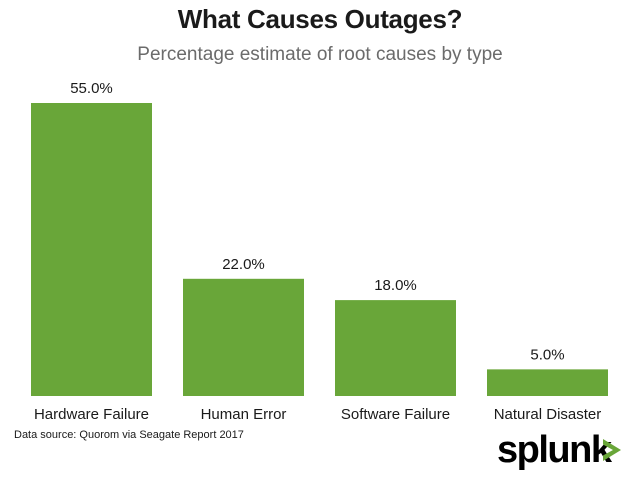 The height and width of the screenshot is (479, 640). What do you see at coordinates (91, 414) in the screenshot?
I see `category-label-0: Hardware Failure` at bounding box center [91, 414].